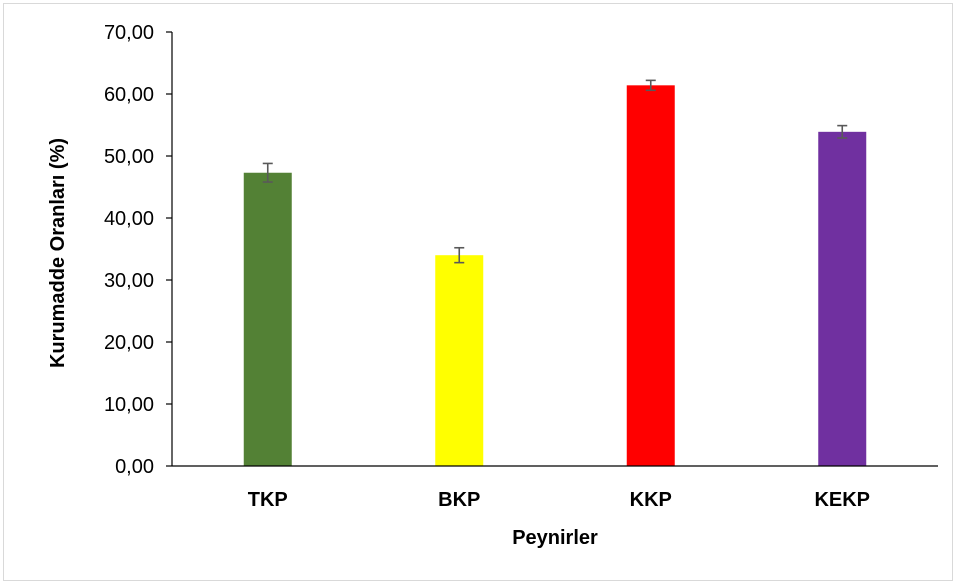 The width and height of the screenshot is (958, 586). Describe the element at coordinates (129, 405) in the screenshot. I see `y-tick-label: 10,00` at that location.